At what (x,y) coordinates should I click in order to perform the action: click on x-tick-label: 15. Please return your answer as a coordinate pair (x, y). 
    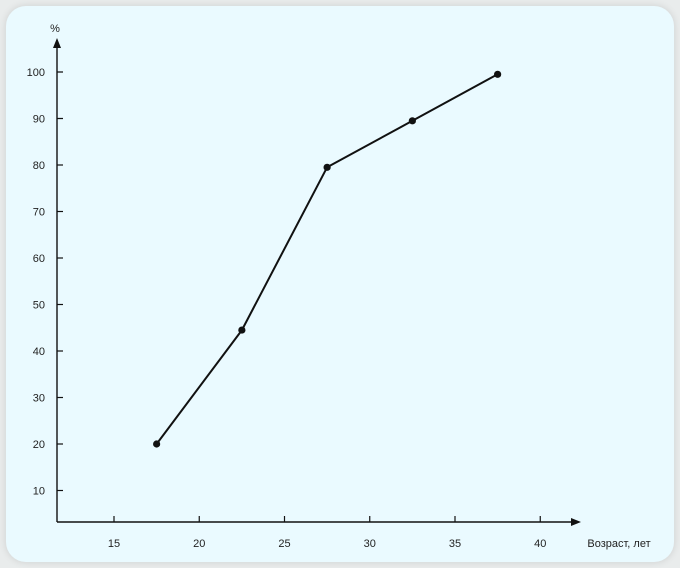
    Looking at the image, I should click on (114, 544).